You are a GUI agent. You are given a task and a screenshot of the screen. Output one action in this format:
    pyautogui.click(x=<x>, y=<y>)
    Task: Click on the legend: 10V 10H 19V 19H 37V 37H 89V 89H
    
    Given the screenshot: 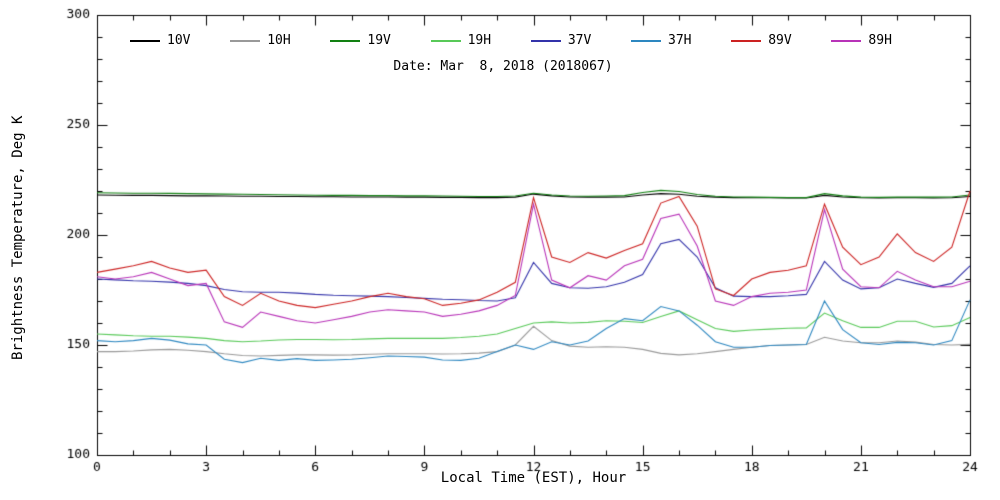 What is the action you would take?
    pyautogui.click(x=511, y=40)
    